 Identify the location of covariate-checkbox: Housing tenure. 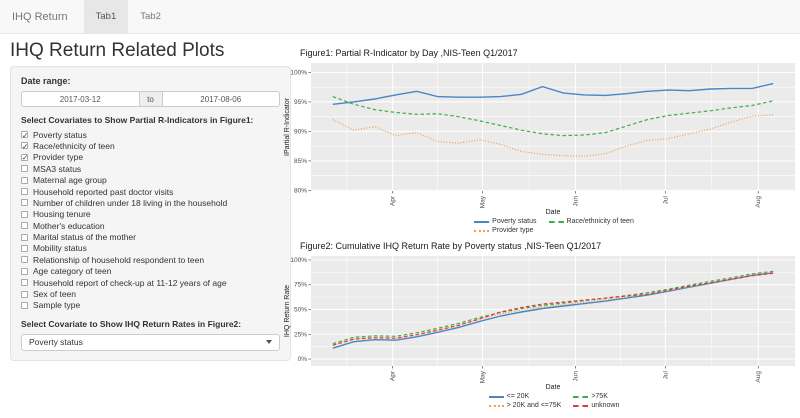
(150, 214).